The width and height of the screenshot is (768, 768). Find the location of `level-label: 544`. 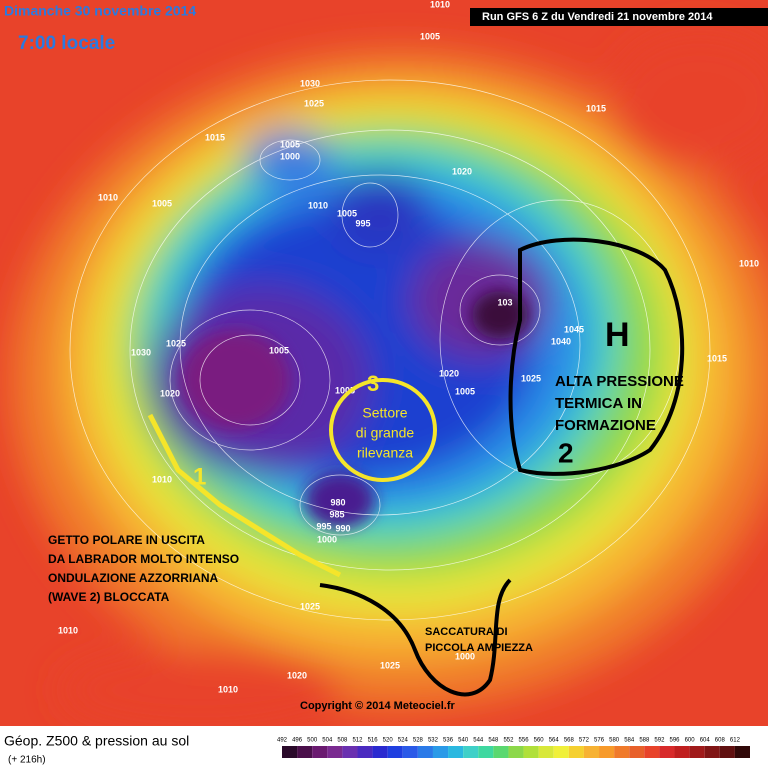

level-label: 544 is located at coordinates (478, 741).